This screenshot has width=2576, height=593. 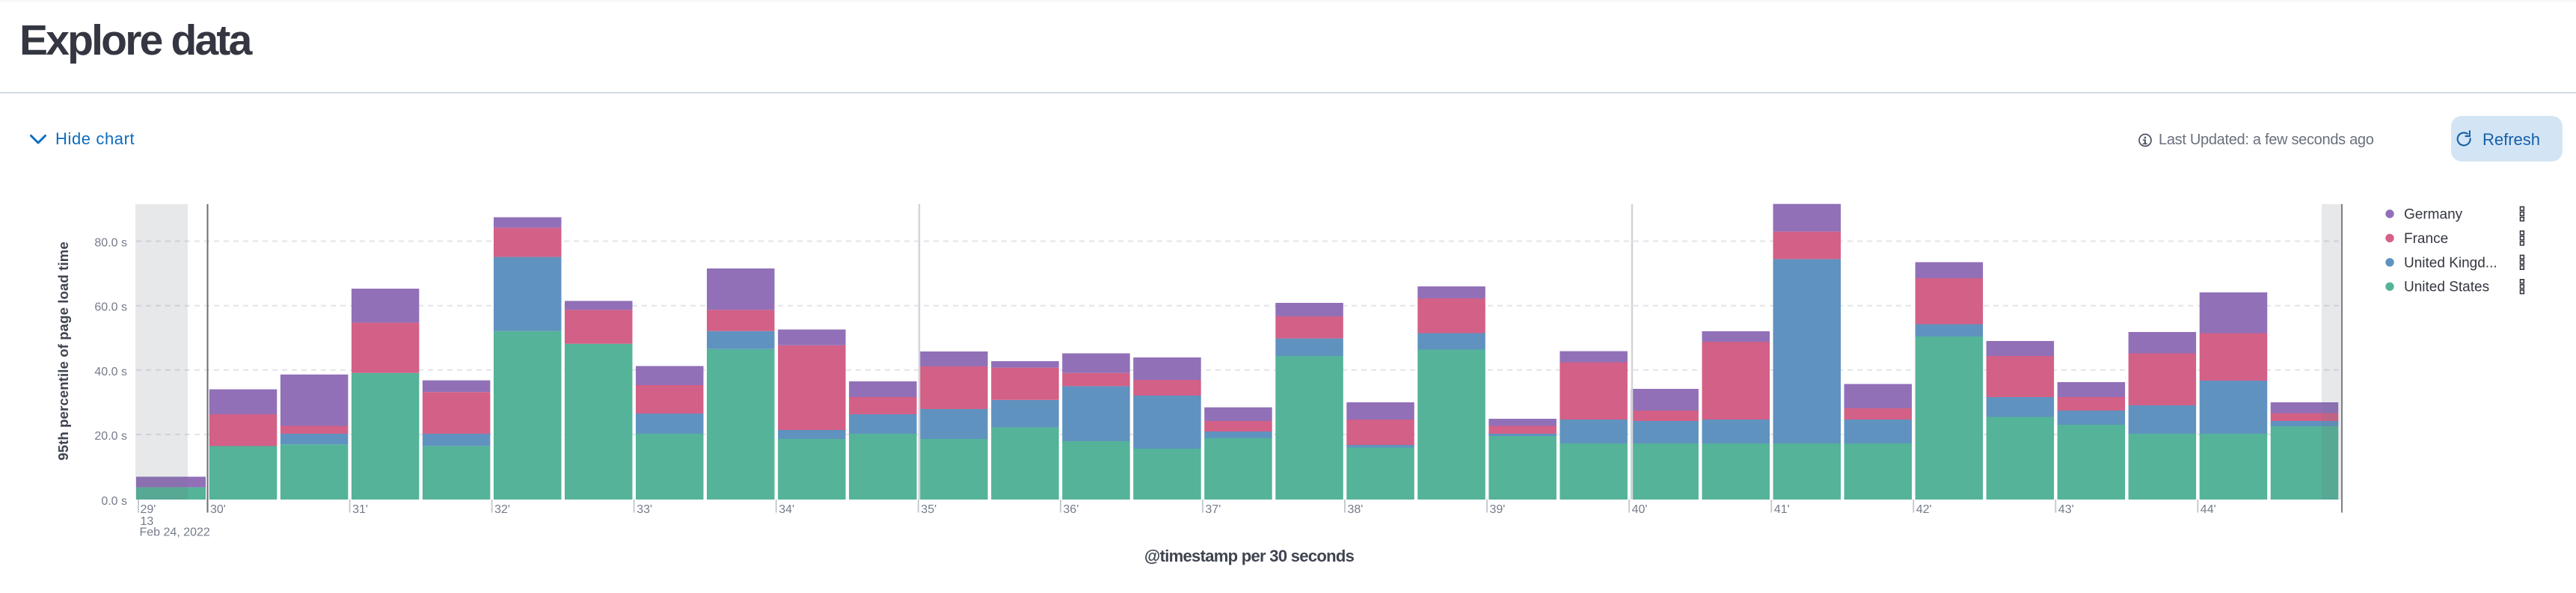 I want to click on svg-text: 38', so click(x=1356, y=509).